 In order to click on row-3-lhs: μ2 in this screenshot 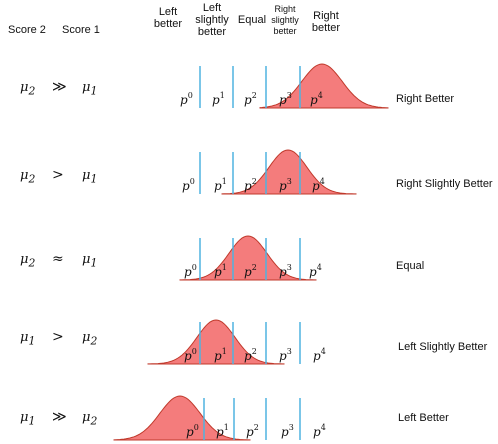, I will do `click(28, 261)`.